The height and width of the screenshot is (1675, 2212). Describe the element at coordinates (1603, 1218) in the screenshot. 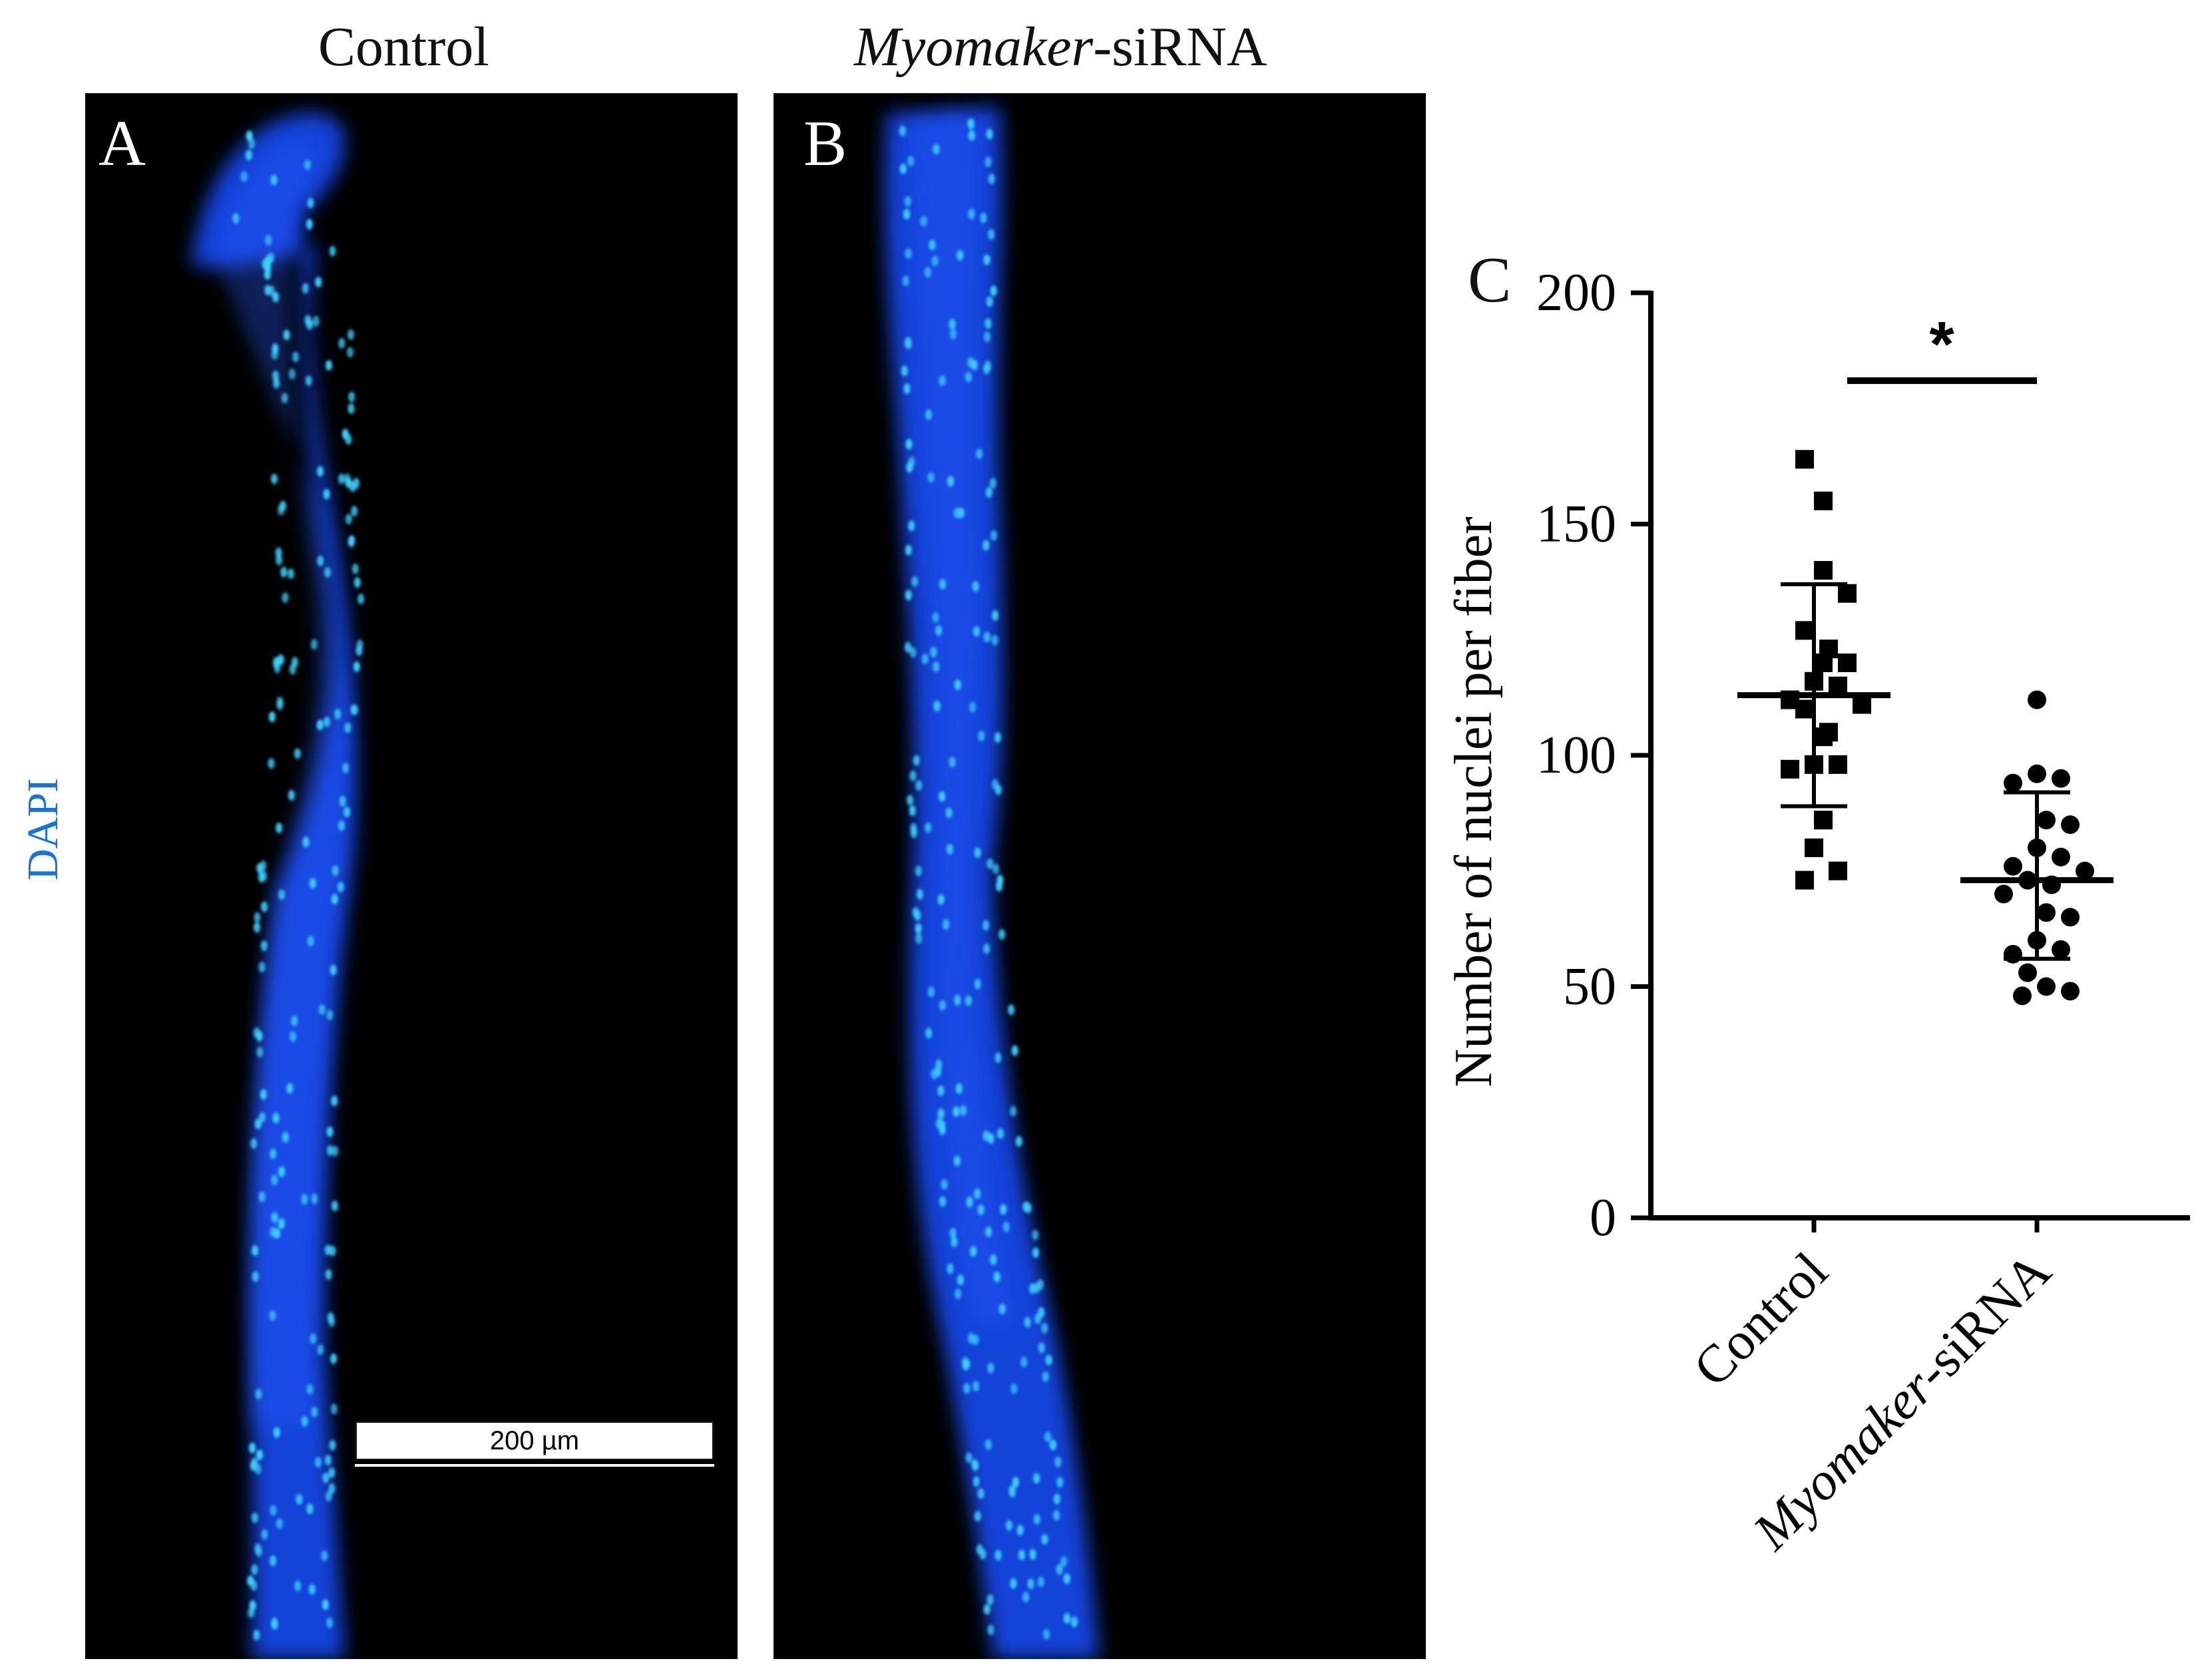

I see `y-tick-label: 0` at that location.